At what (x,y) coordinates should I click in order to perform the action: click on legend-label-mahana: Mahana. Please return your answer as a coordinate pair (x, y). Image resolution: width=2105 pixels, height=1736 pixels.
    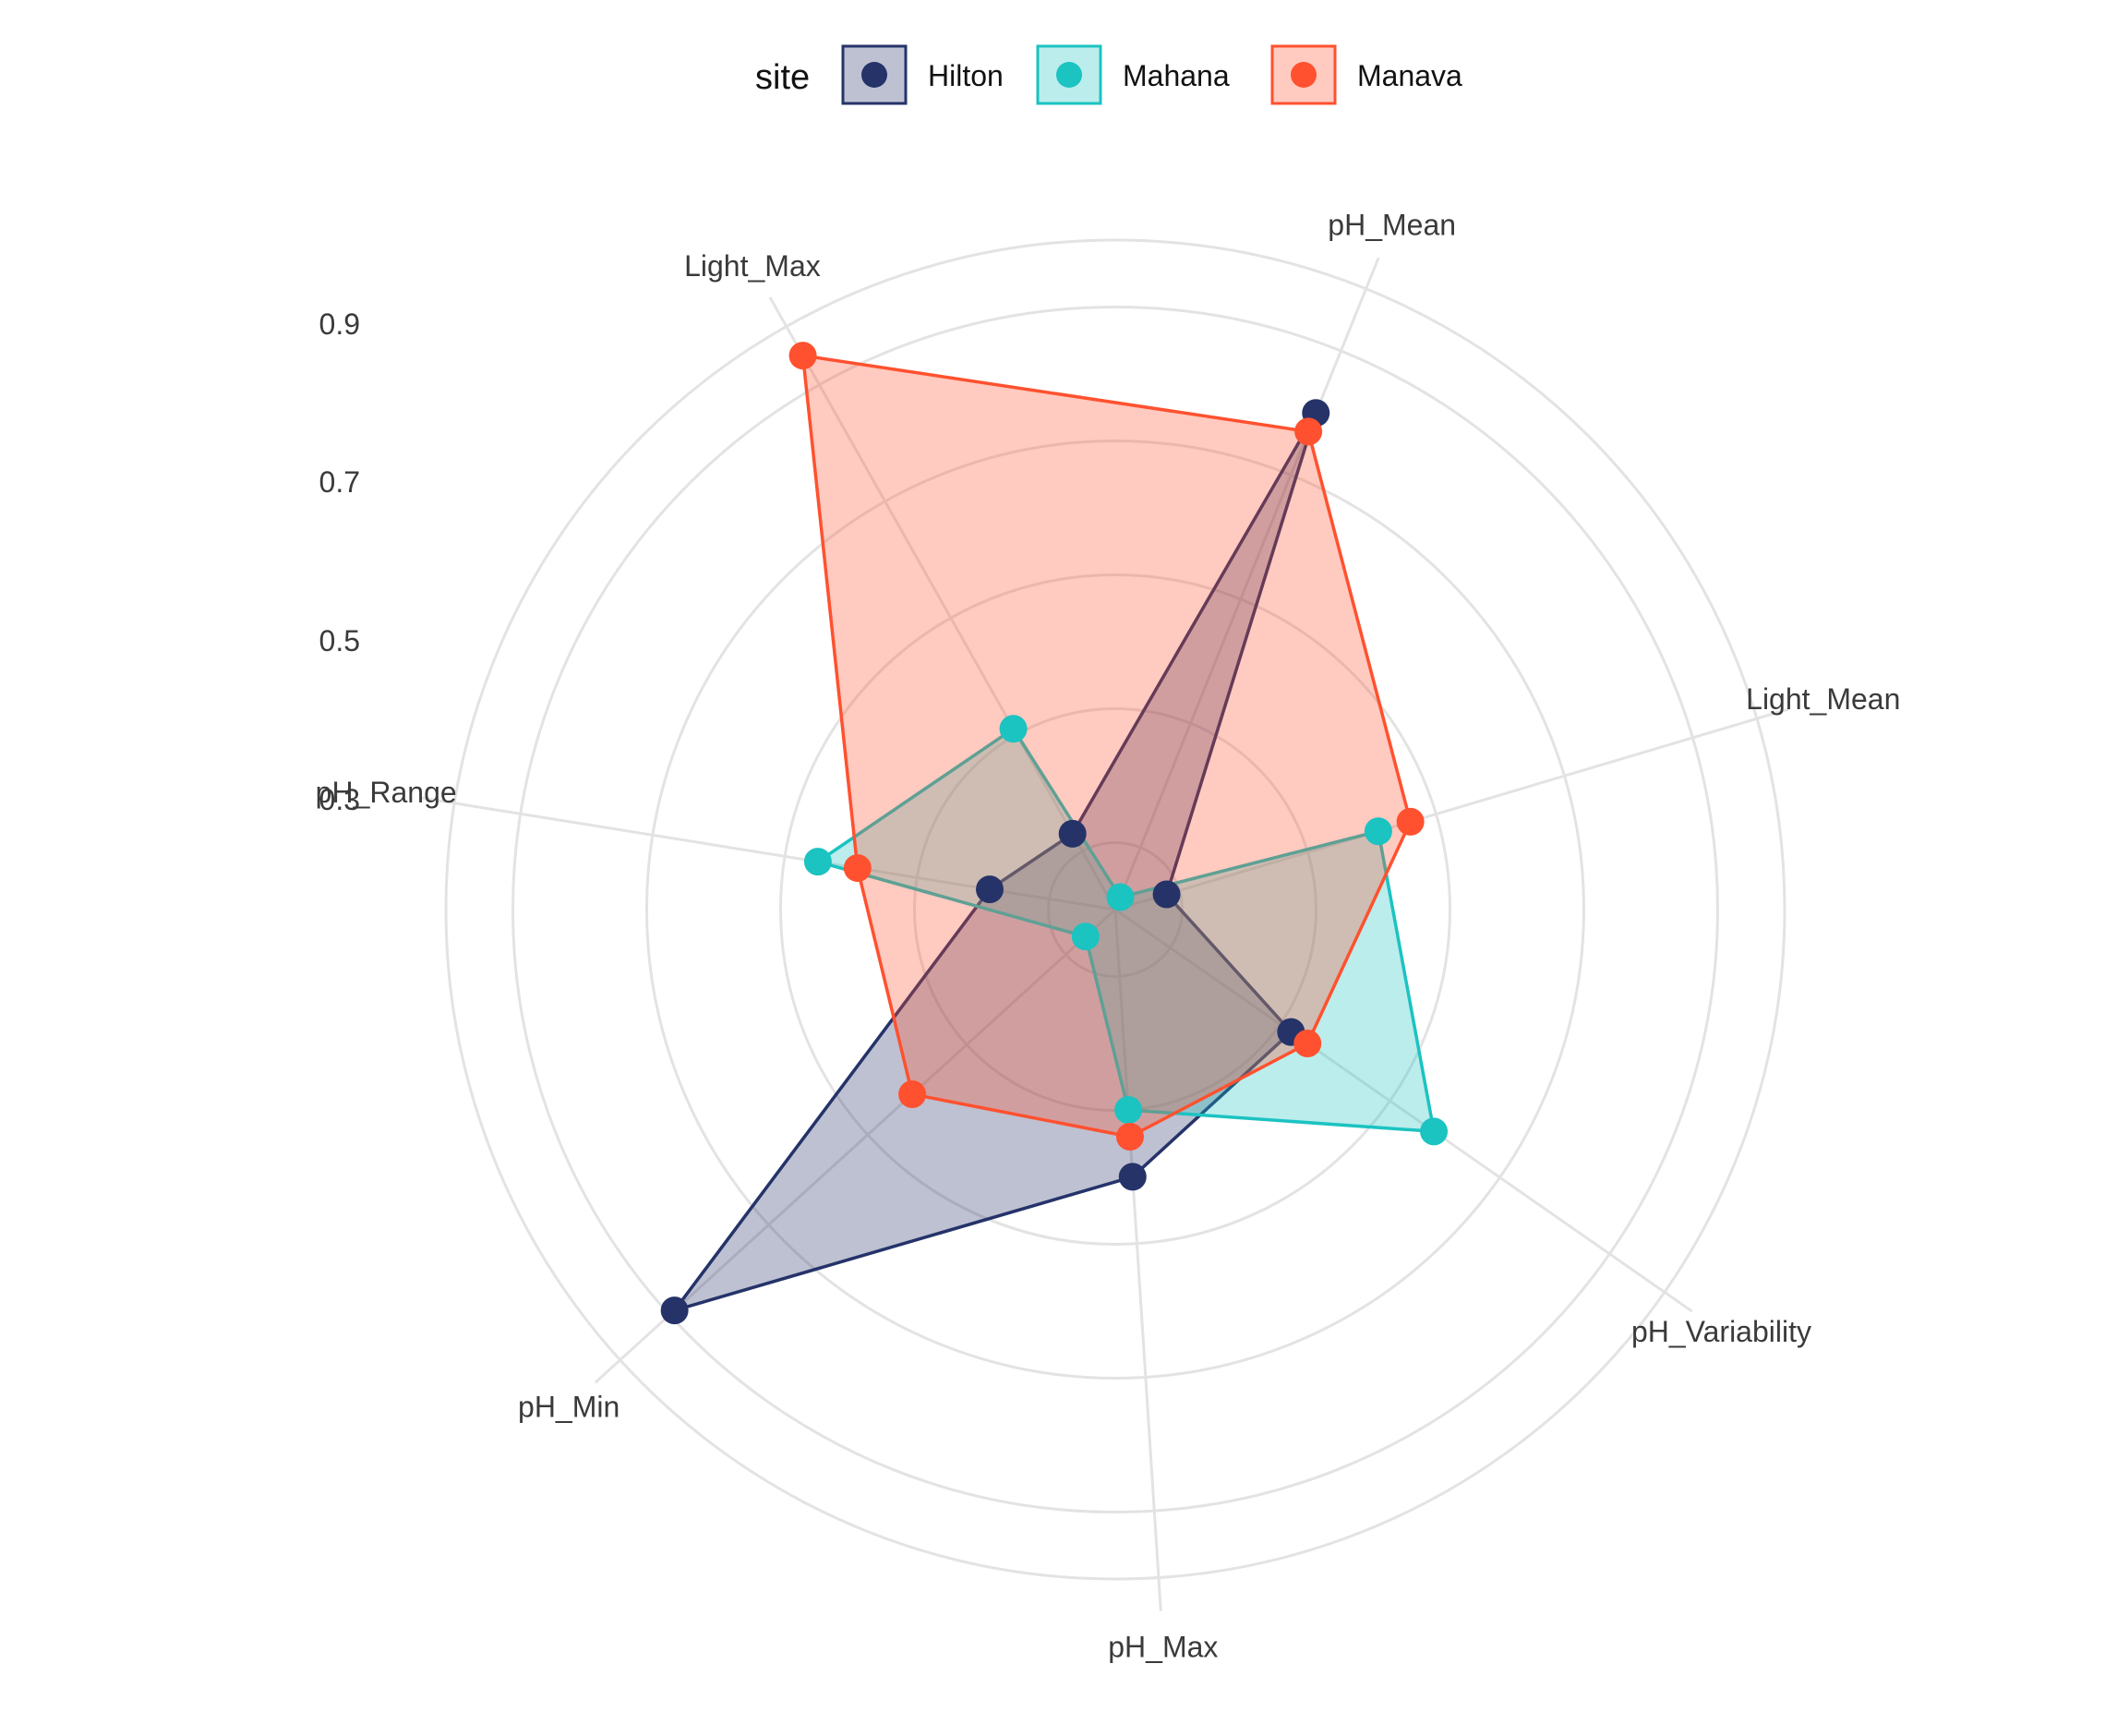
    Looking at the image, I should click on (1177, 75).